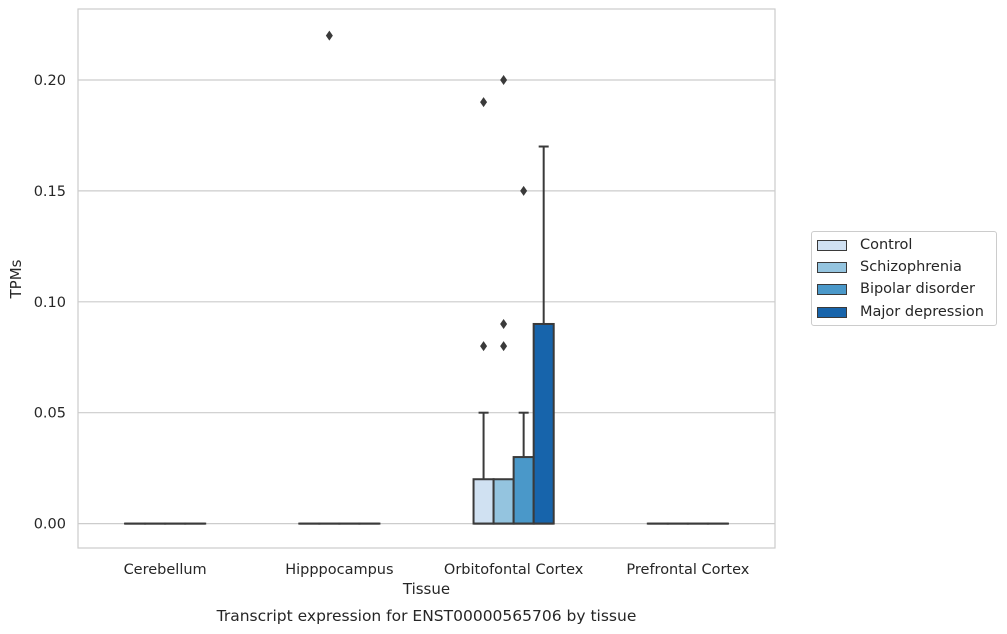  Describe the element at coordinates (16, 279) in the screenshot. I see `y-axis-title: TPMs` at that location.